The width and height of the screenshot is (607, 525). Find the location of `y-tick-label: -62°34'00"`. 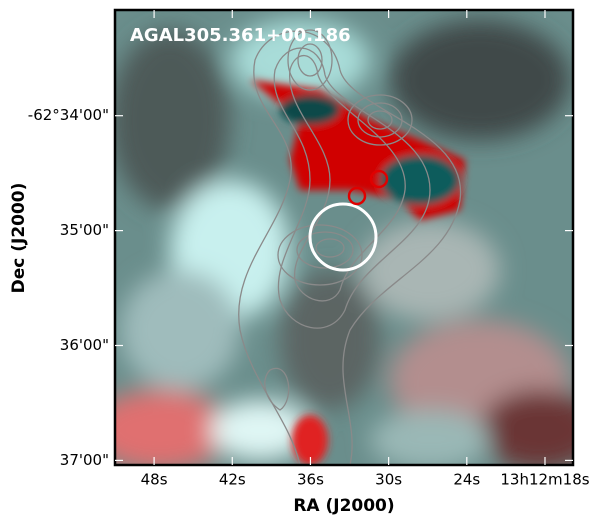

y-tick-label: -62°34'00" is located at coordinates (68, 115).